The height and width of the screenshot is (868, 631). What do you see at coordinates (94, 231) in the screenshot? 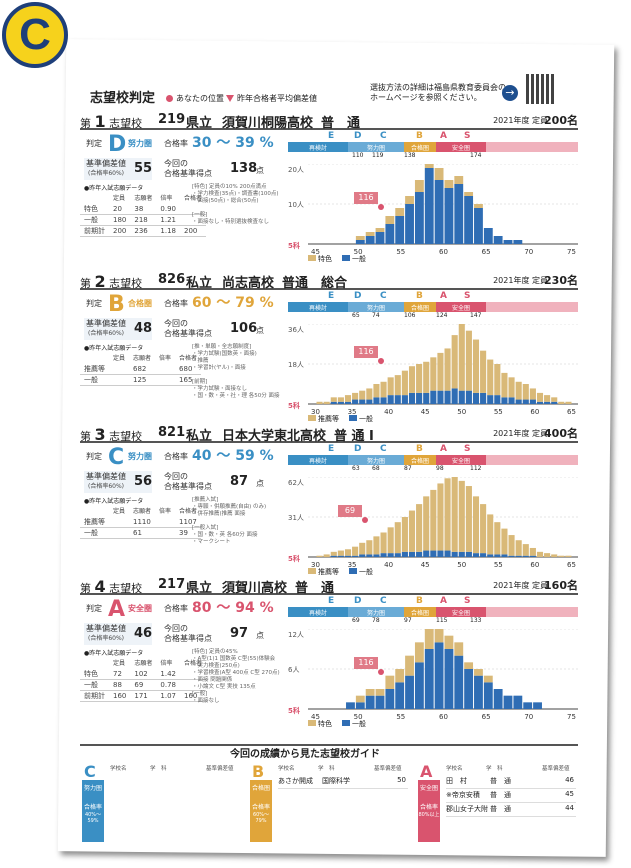
I see `table-cell: 前期計` at bounding box center [94, 231].